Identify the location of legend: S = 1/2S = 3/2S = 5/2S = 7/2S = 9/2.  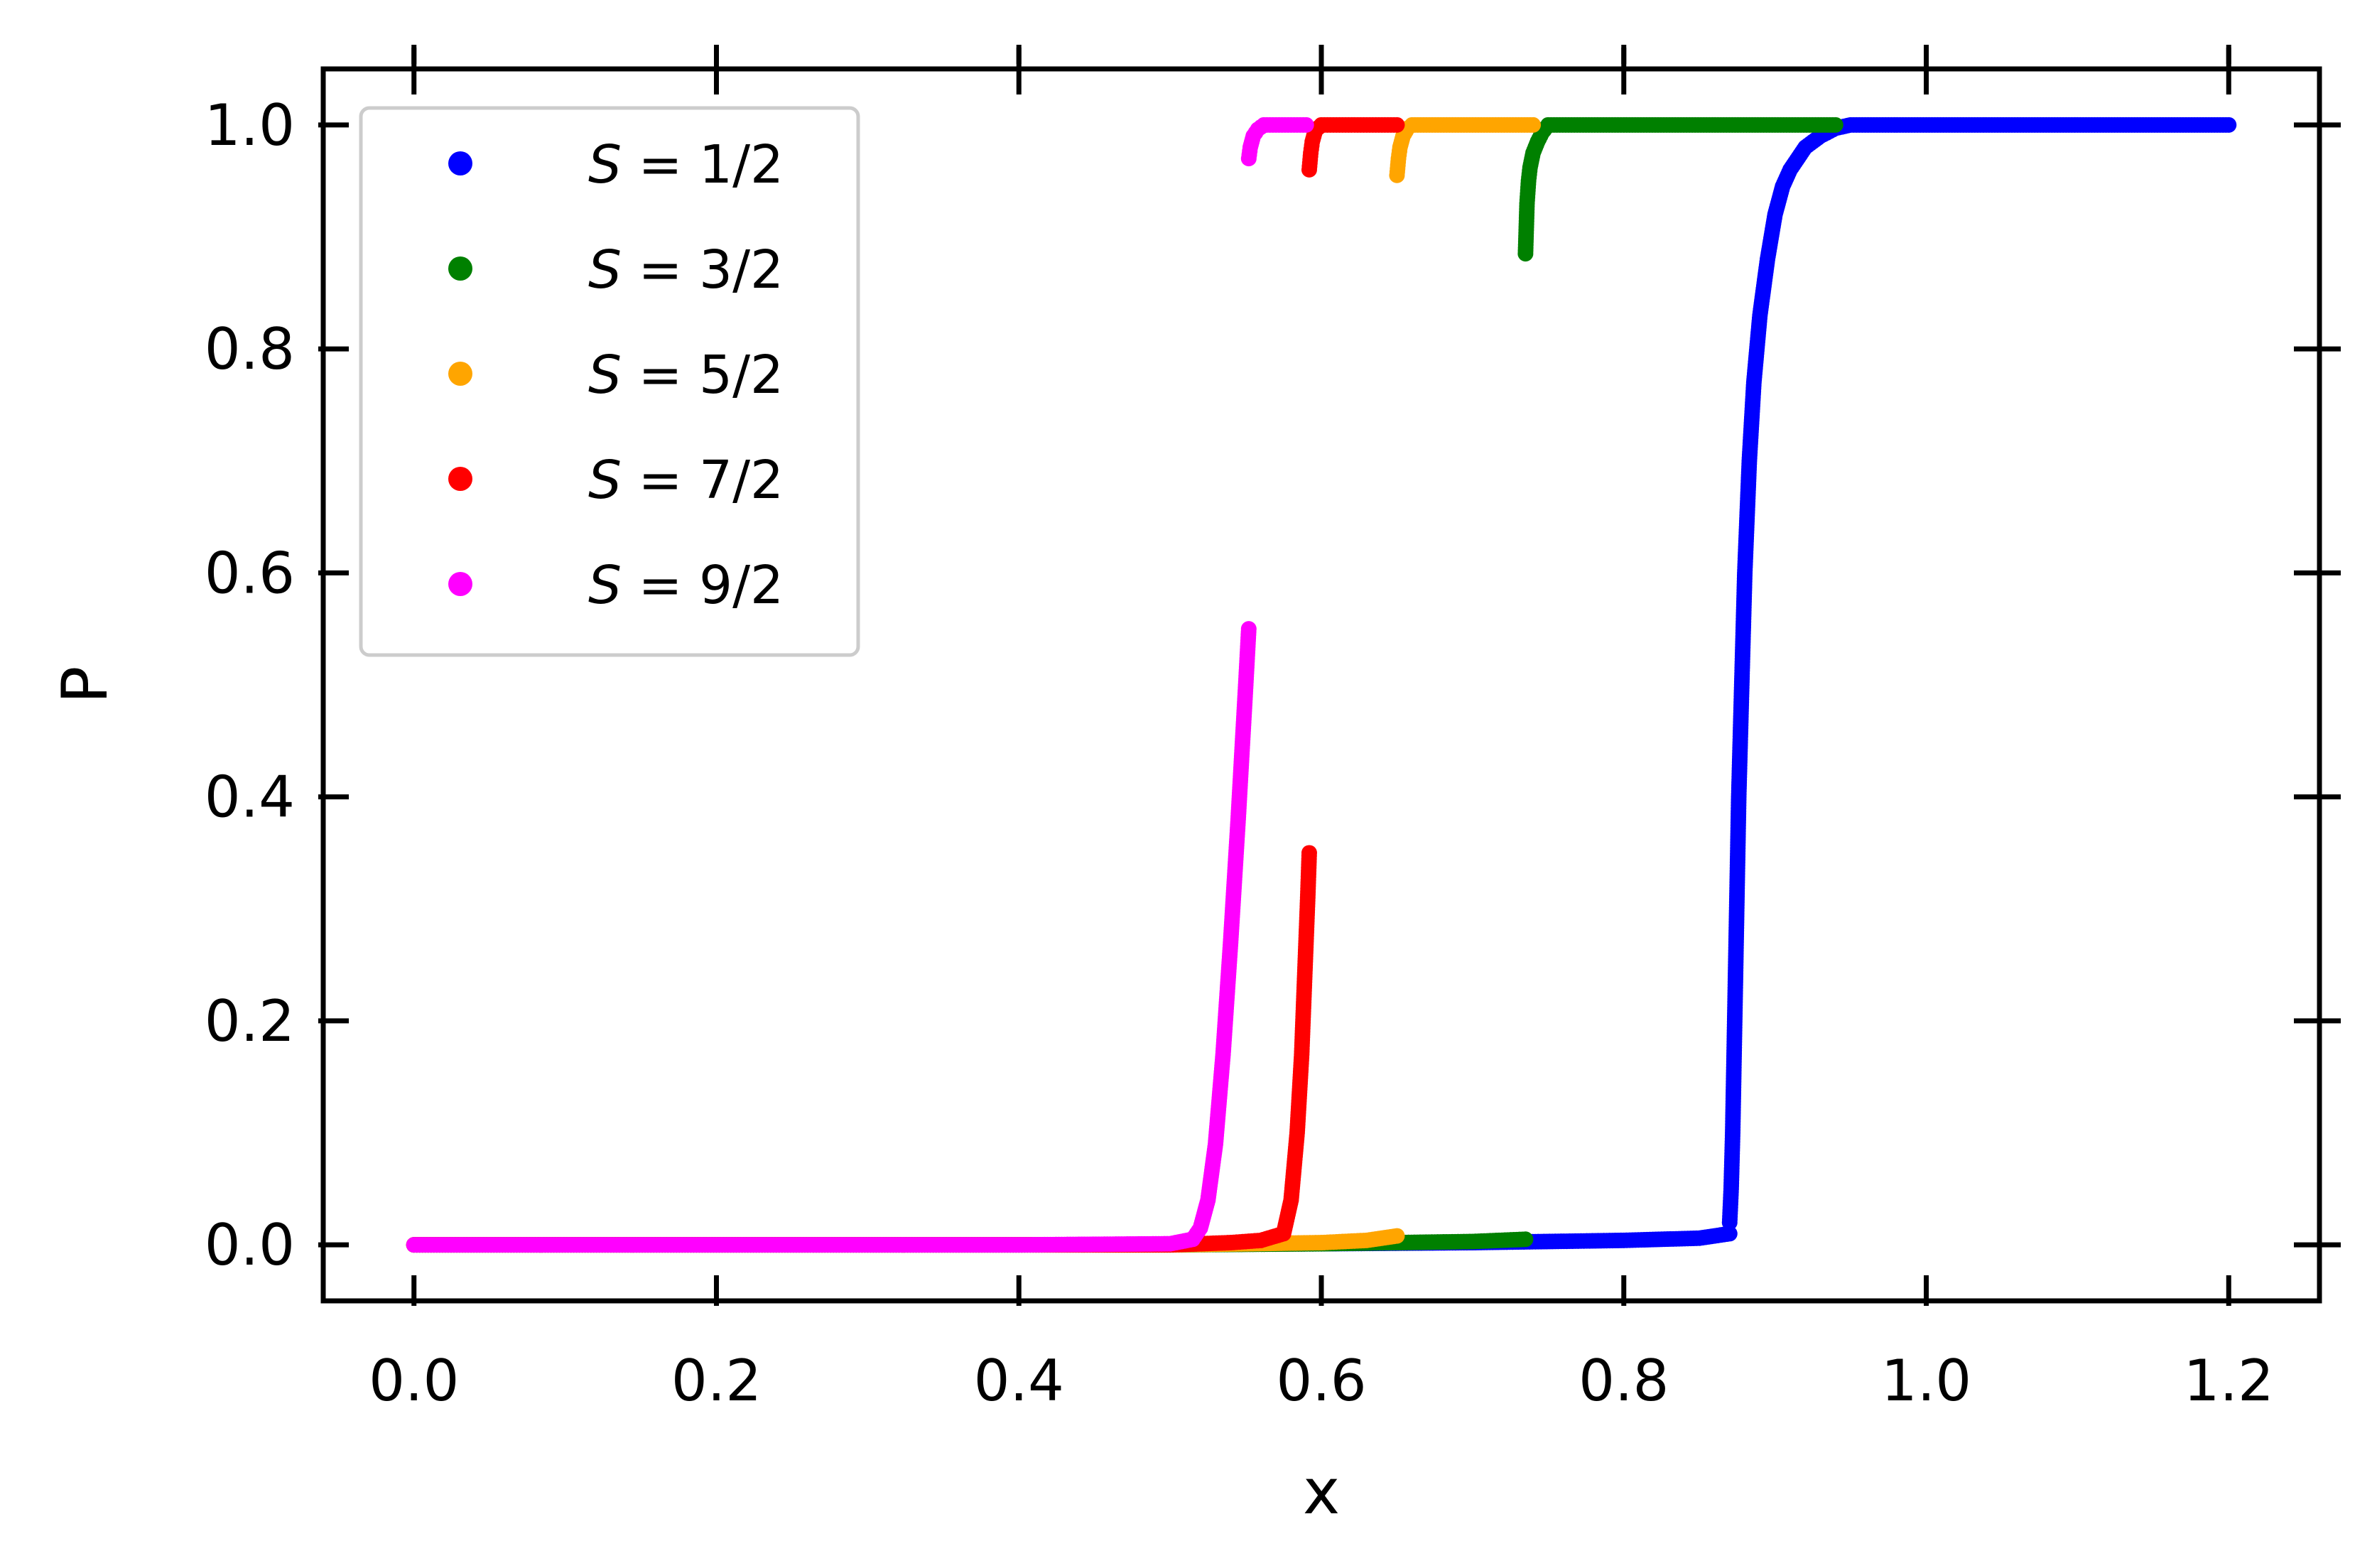
(609, 381).